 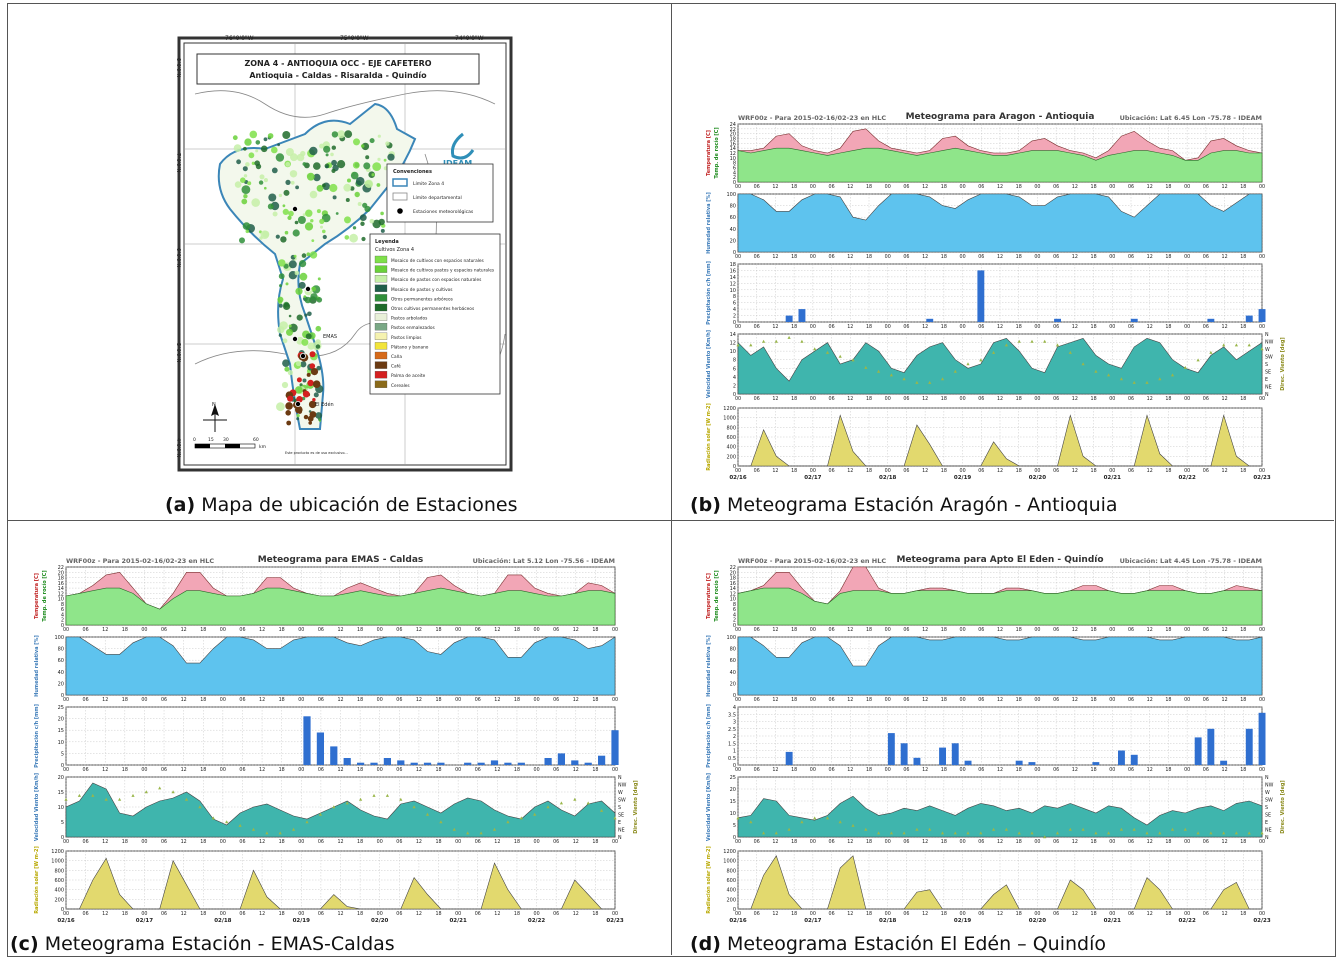 I want to click on y-tick-label: 6, so click(x=734, y=304).